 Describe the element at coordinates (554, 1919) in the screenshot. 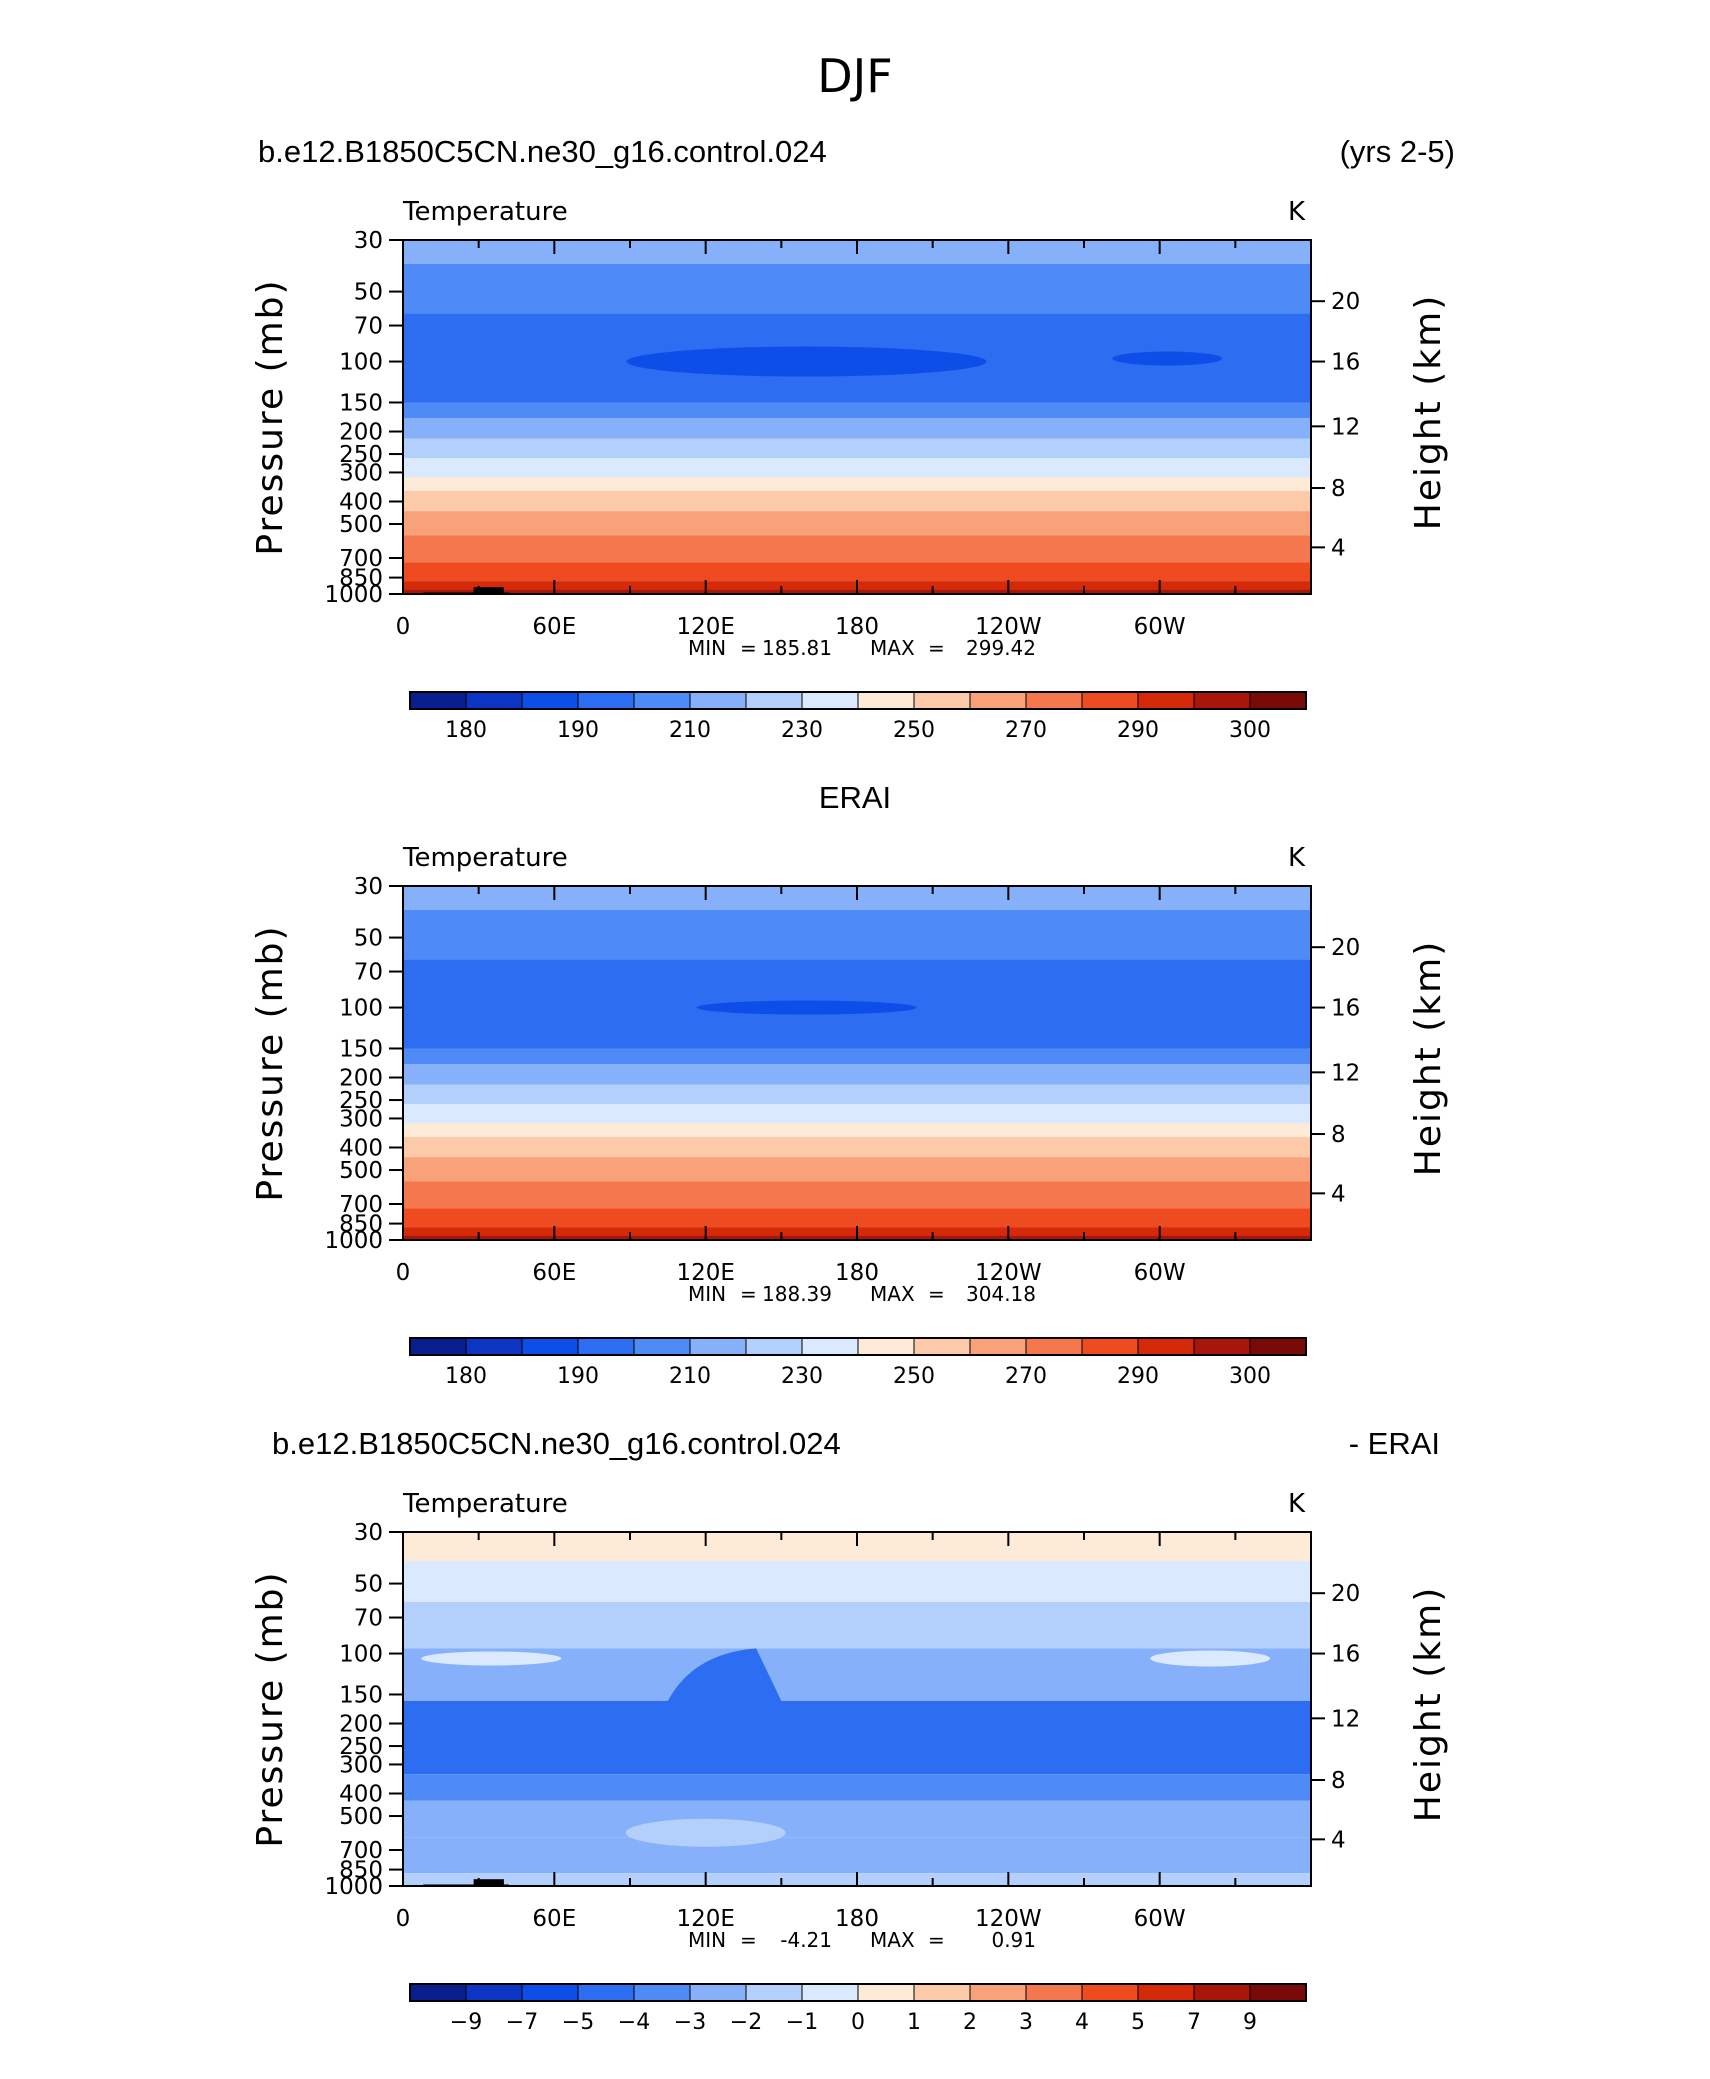

I see `x-tick-label: 60E` at that location.